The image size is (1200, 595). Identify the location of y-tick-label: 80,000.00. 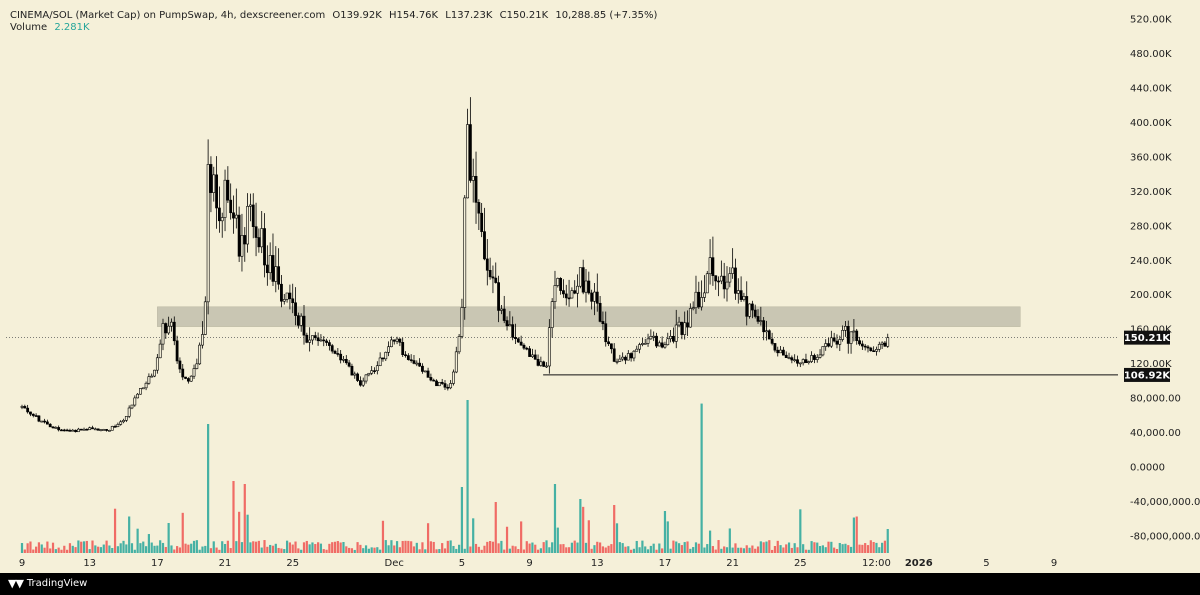
(1155, 399).